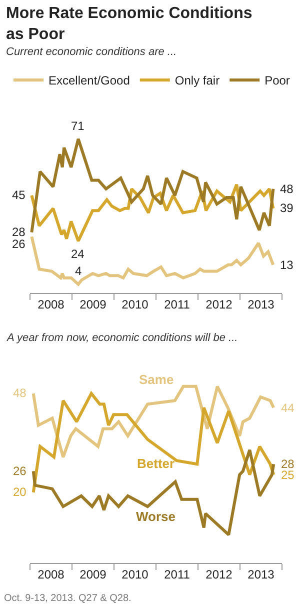  What do you see at coordinates (156, 379) in the screenshot?
I see `series-label: Same` at bounding box center [156, 379].